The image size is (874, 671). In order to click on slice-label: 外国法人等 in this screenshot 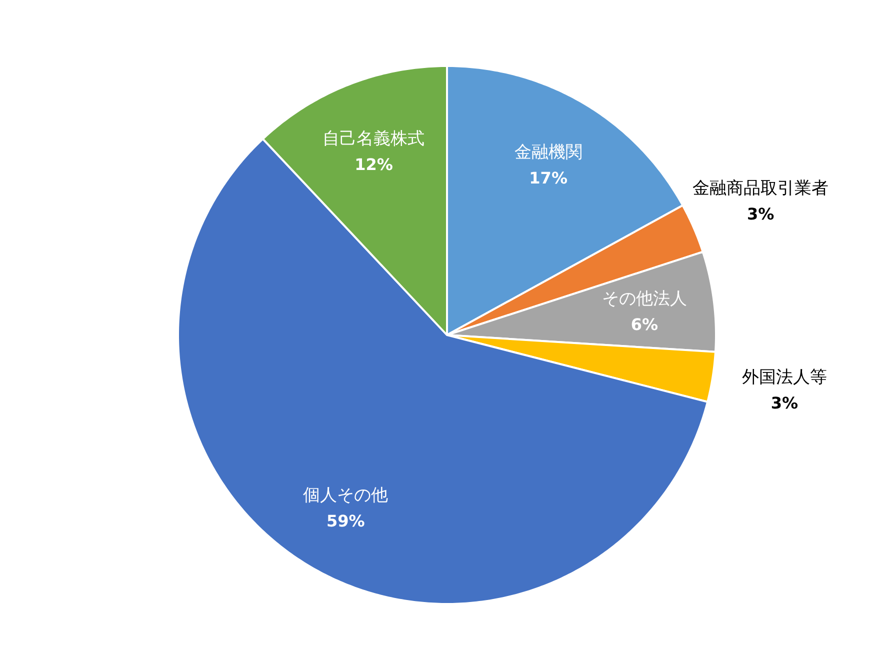, I will do `click(784, 377)`.